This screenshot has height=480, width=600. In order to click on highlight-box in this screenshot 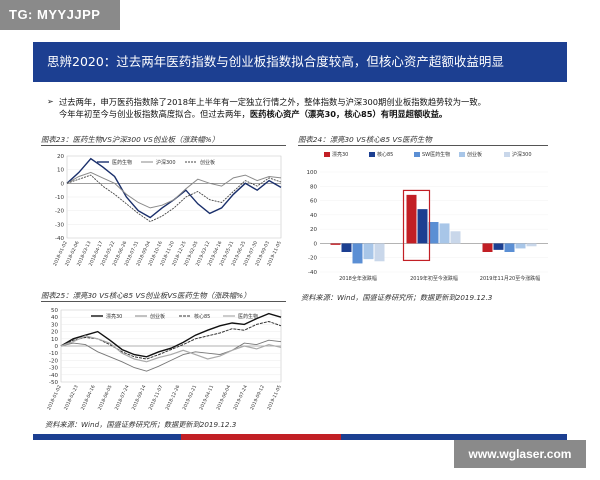, I will do `click(416, 225)`.